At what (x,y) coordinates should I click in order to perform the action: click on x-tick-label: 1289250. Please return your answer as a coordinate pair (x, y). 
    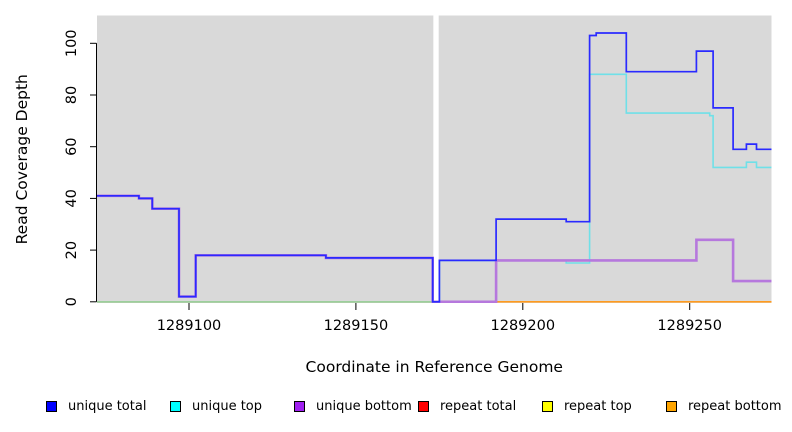
    Looking at the image, I should click on (689, 326).